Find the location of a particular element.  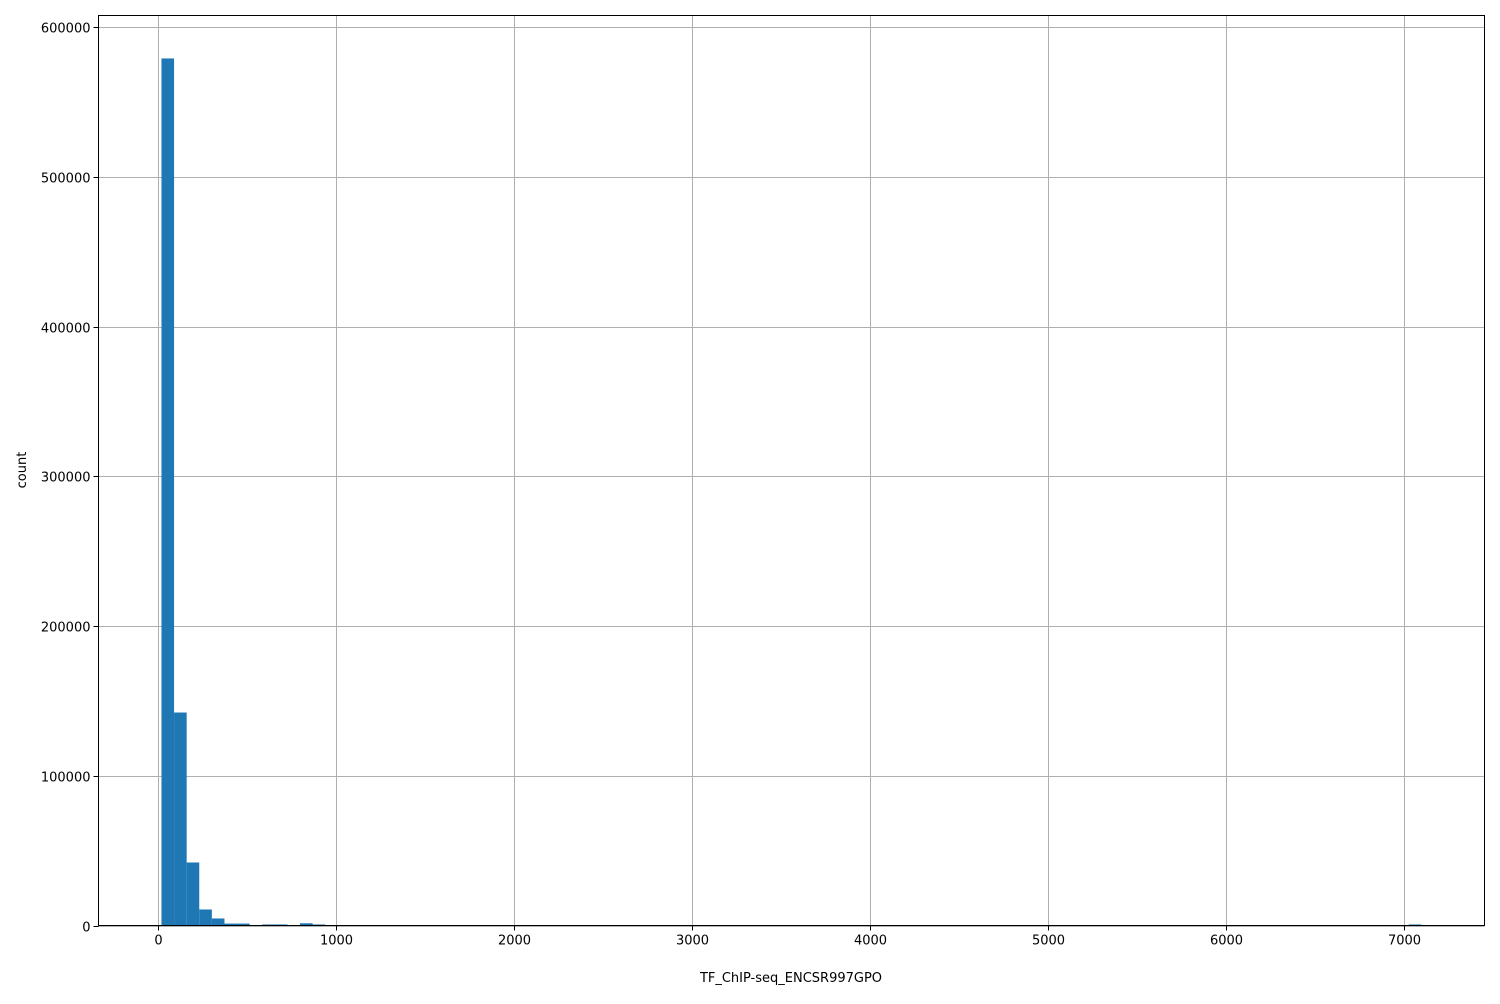

y-tick-label: 600000 is located at coordinates (66, 29).